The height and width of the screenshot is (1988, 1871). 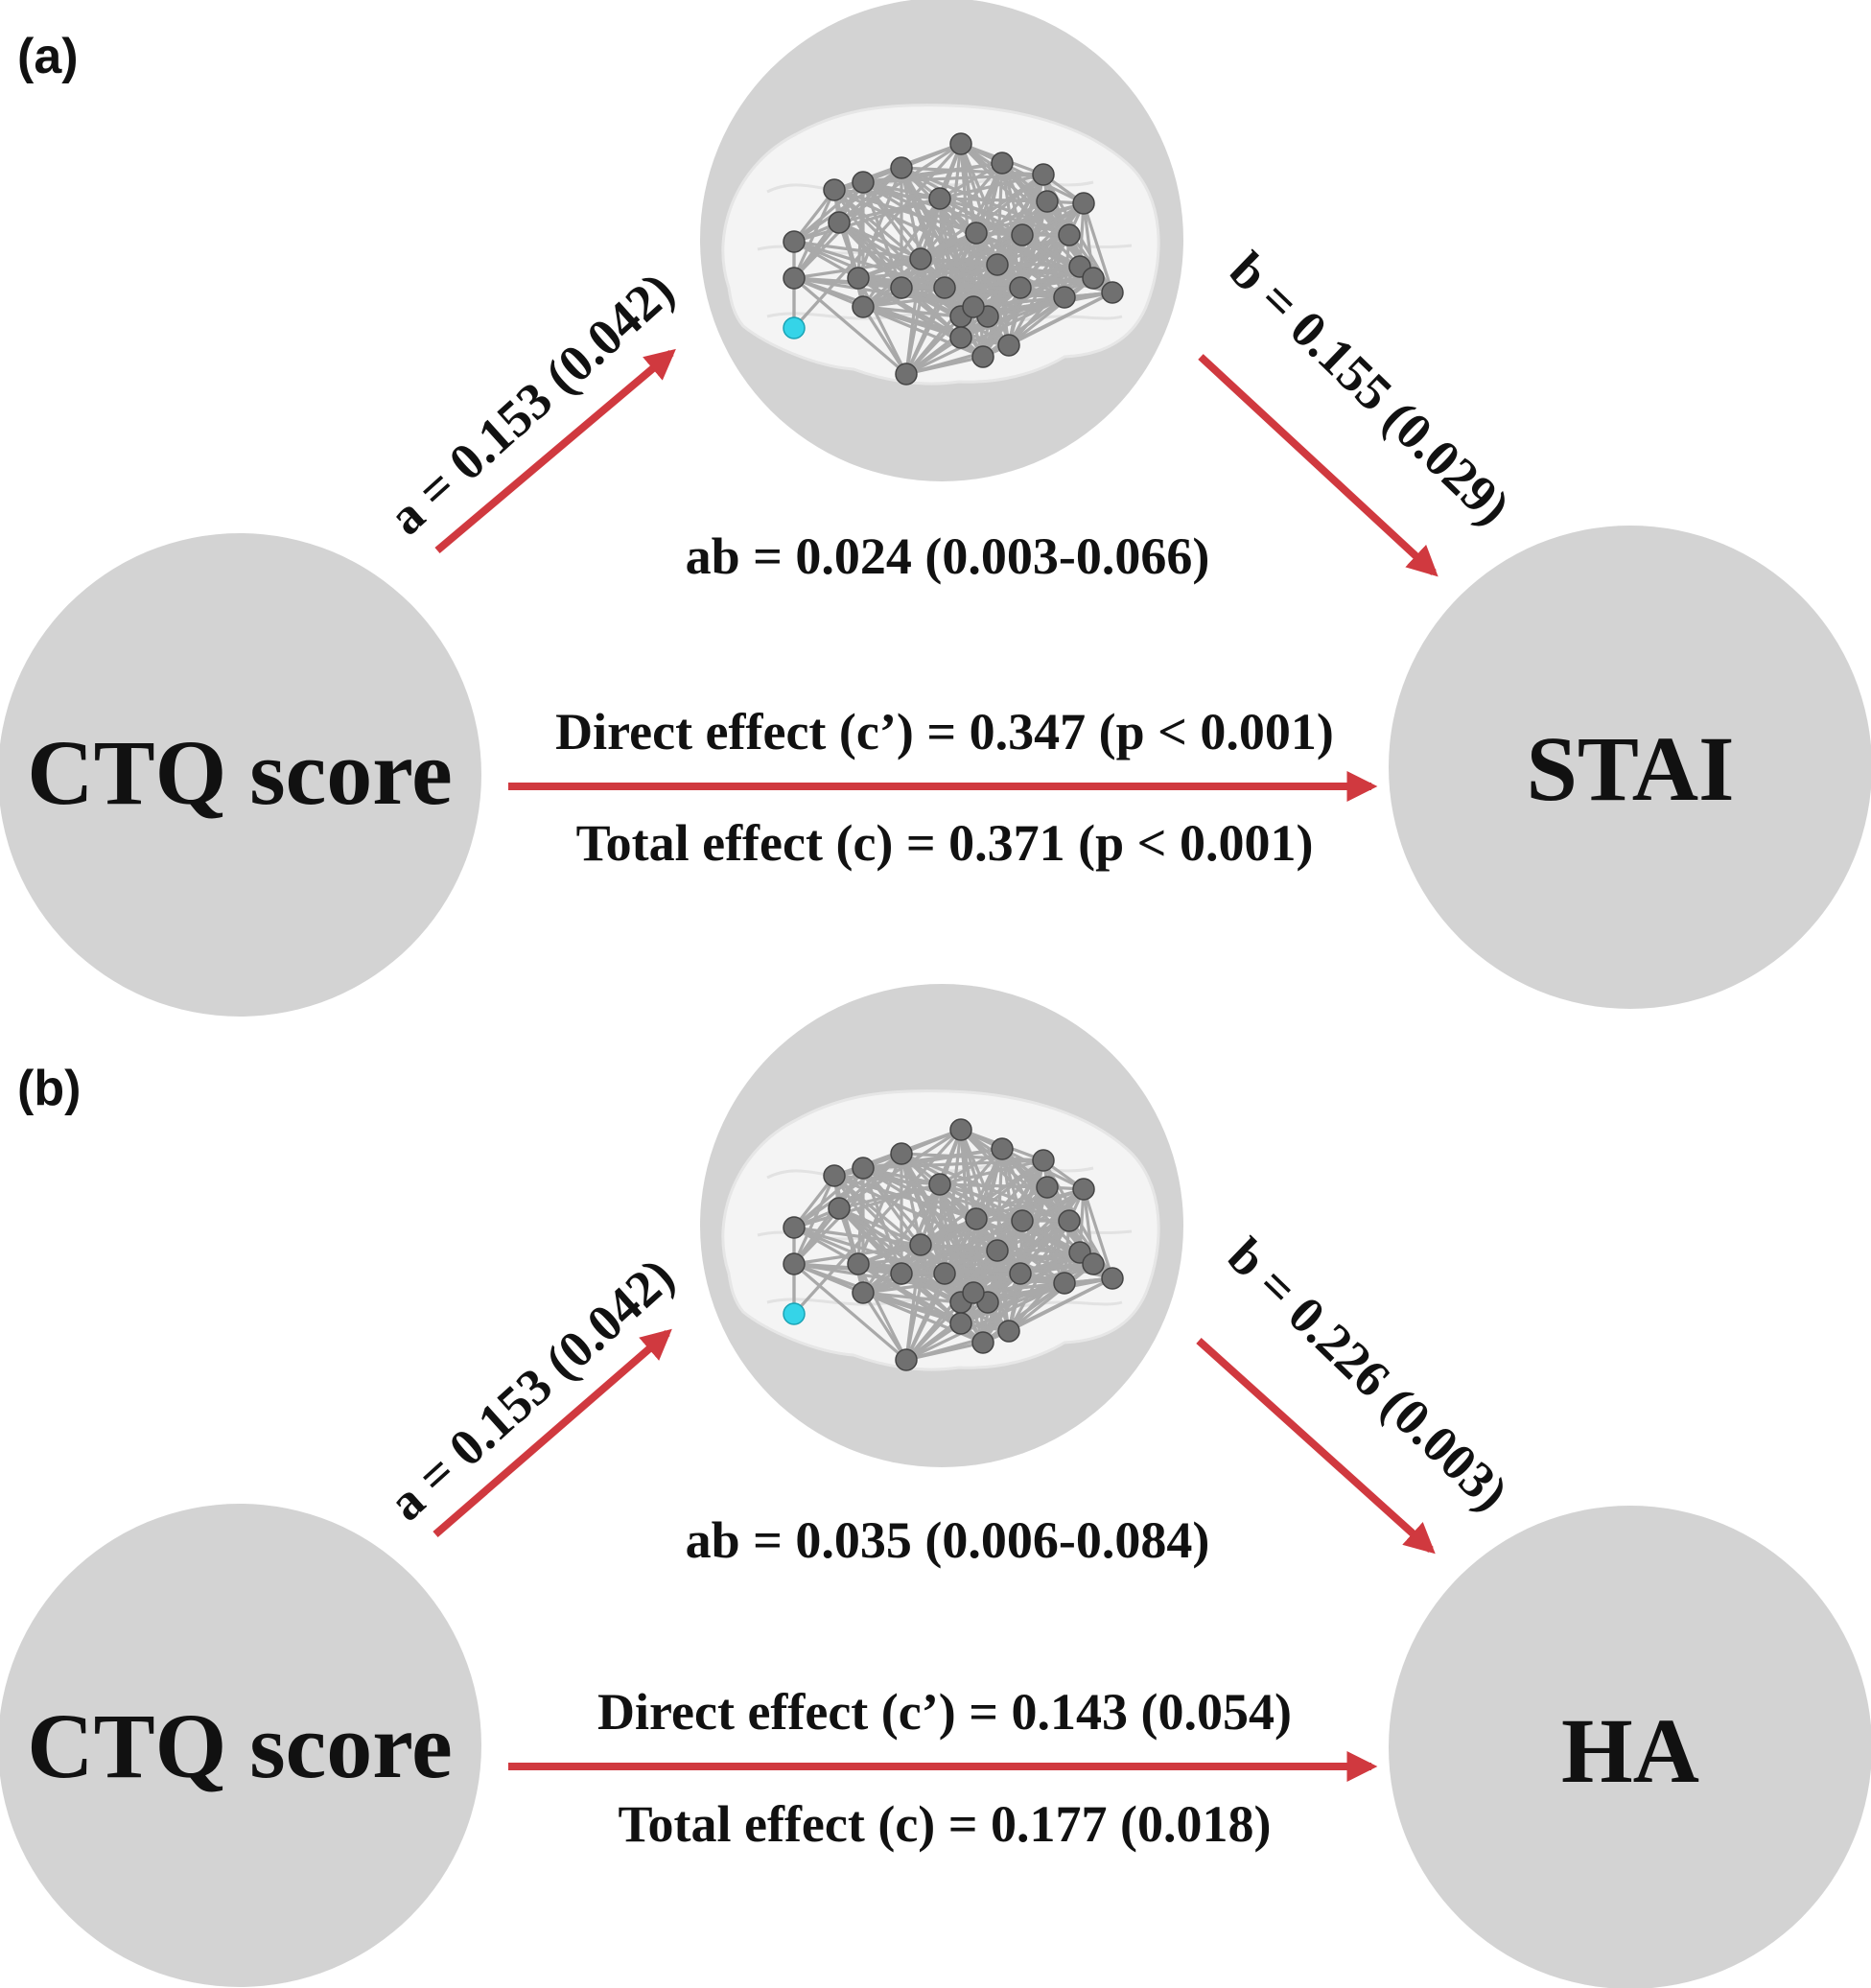 I want to click on brain-network-icon, so click(x=940, y=245).